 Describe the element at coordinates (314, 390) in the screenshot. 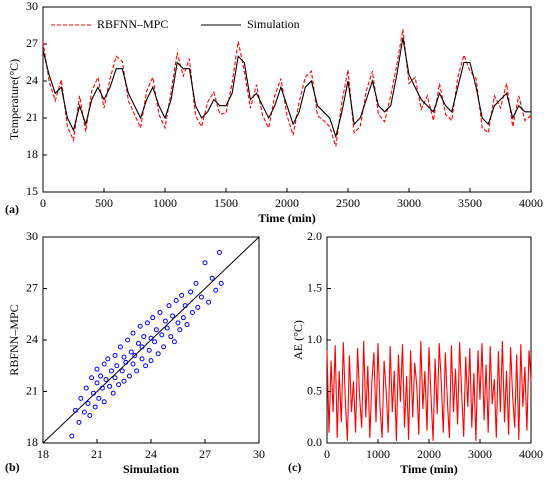

I see `y-tick-label: 0.5` at that location.